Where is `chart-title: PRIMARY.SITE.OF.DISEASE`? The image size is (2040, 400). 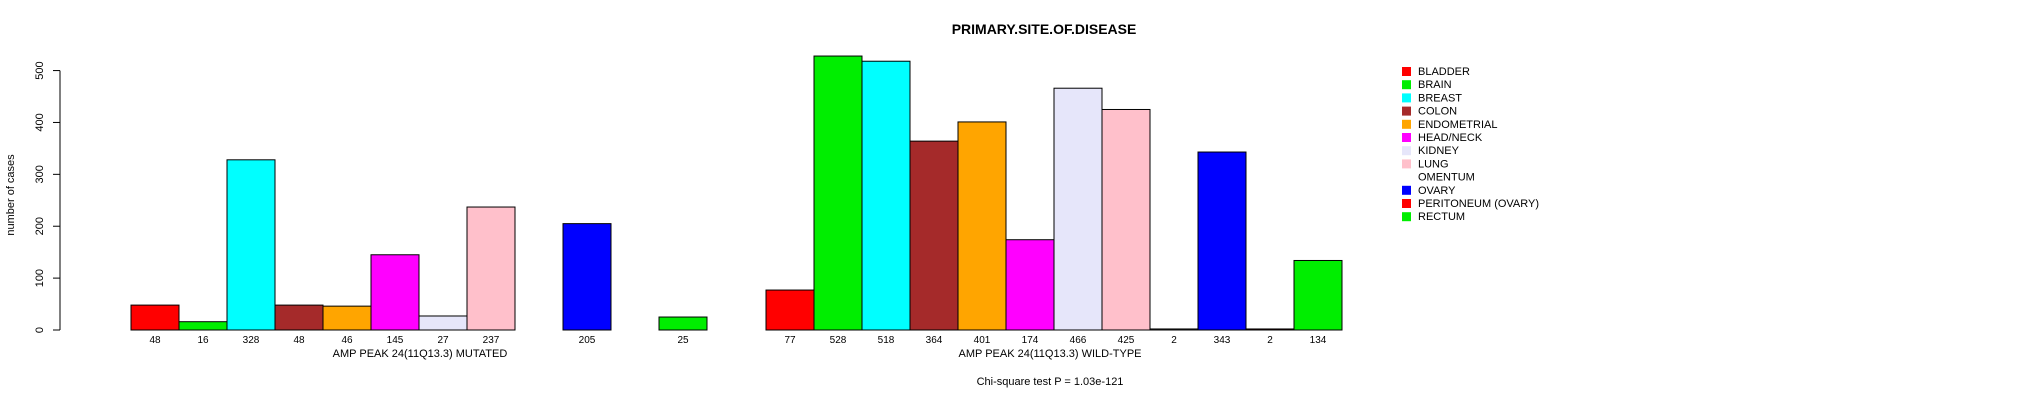 chart-title: PRIMARY.SITE.OF.DISEASE is located at coordinates (1044, 29).